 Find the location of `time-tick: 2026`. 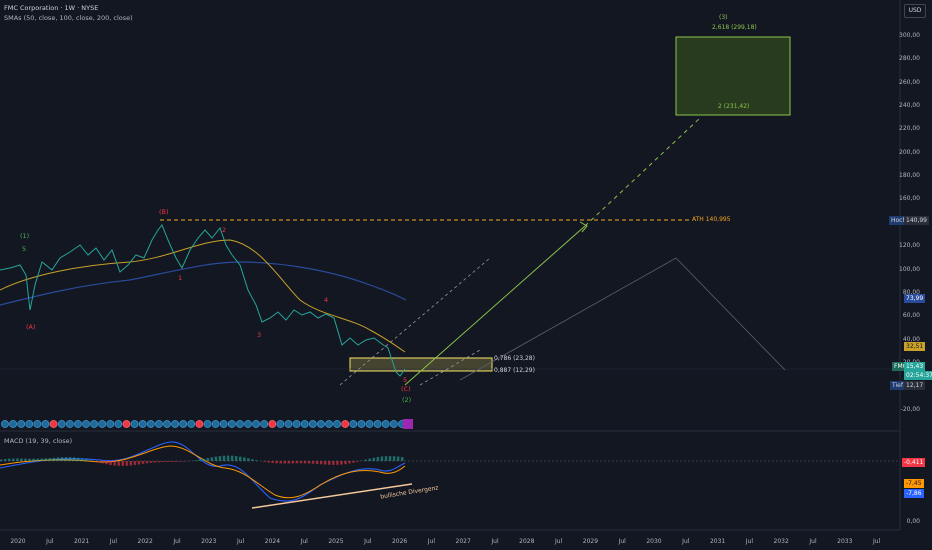

time-tick: 2026 is located at coordinates (399, 541).